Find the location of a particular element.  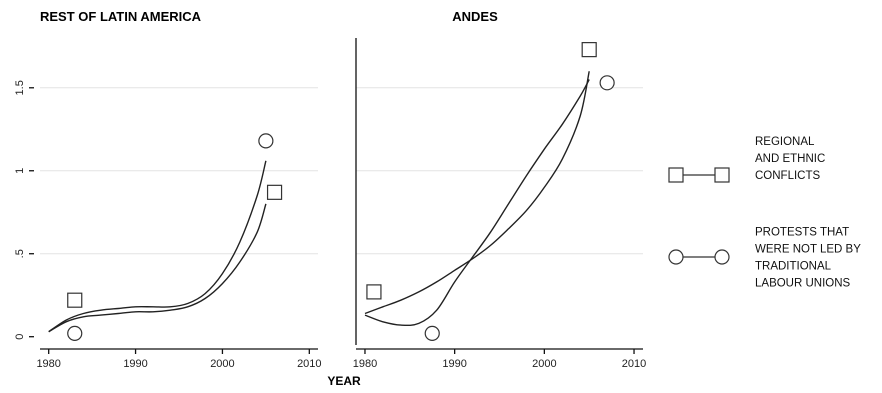

series-group is located at coordinates (157, 246).